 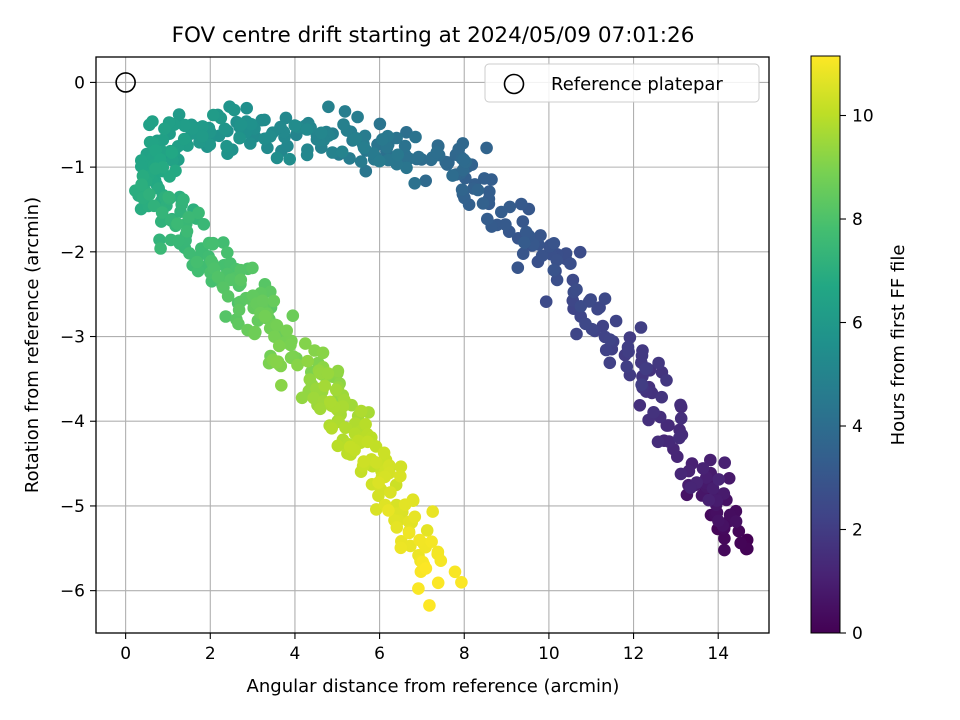 What do you see at coordinates (825, 344) in the screenshot?
I see `colorbar` at bounding box center [825, 344].